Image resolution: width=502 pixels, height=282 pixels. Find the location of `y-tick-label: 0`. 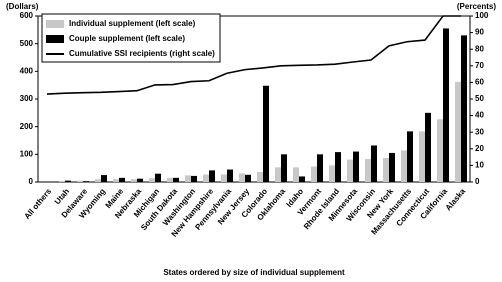

y-tick-label: 0 is located at coordinates (31, 181).